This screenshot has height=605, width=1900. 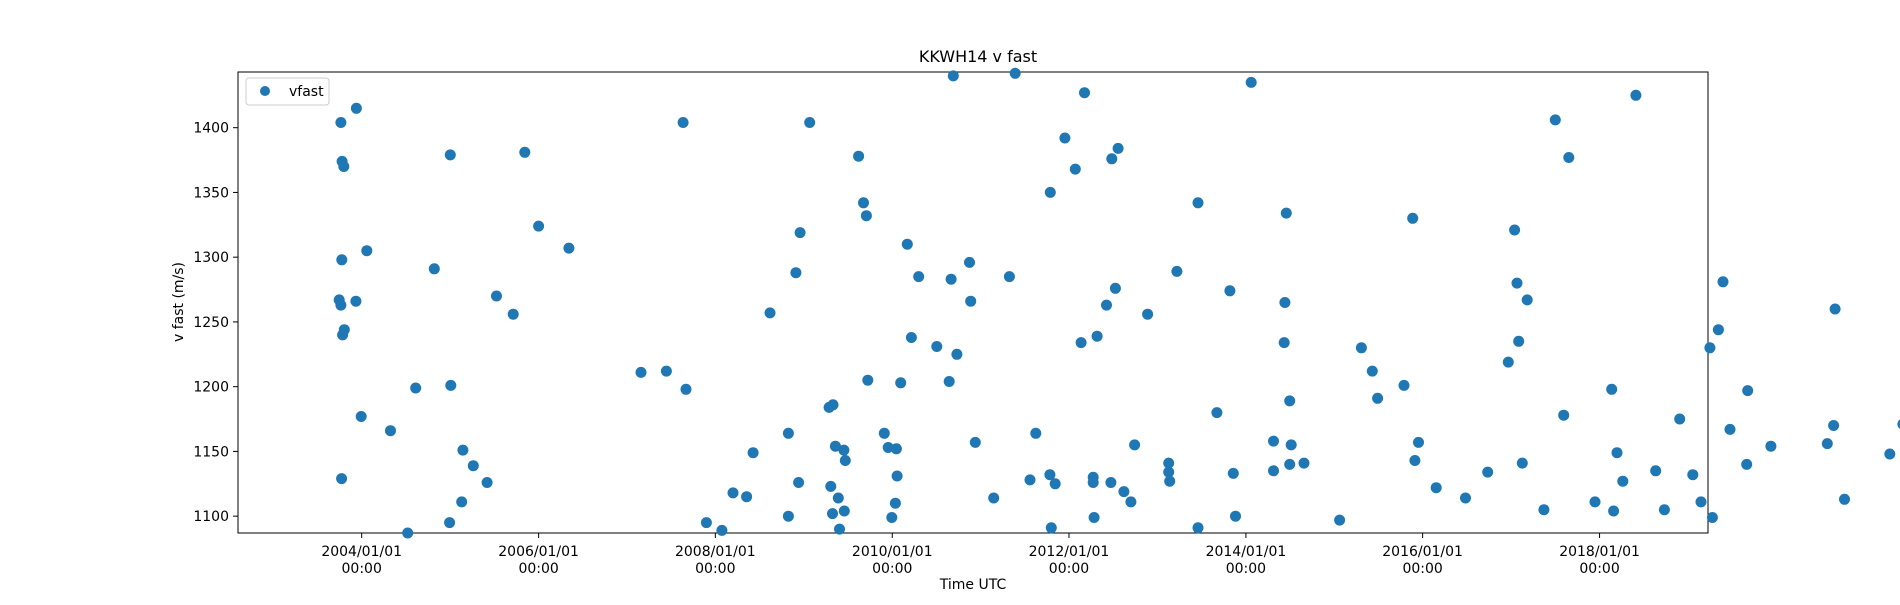 What do you see at coordinates (211, 193) in the screenshot?
I see `y-tick-label: 1350` at bounding box center [211, 193].